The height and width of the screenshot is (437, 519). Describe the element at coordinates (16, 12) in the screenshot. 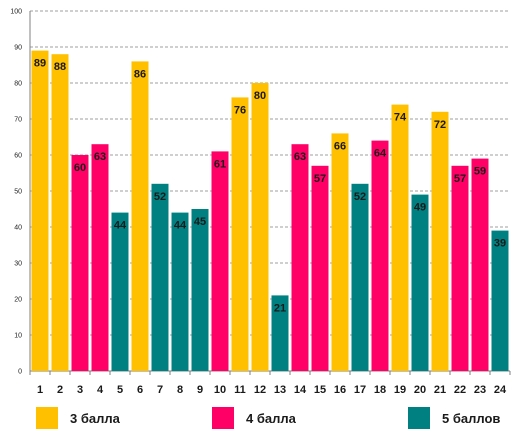

I see `y-tick-label: 100` at that location.